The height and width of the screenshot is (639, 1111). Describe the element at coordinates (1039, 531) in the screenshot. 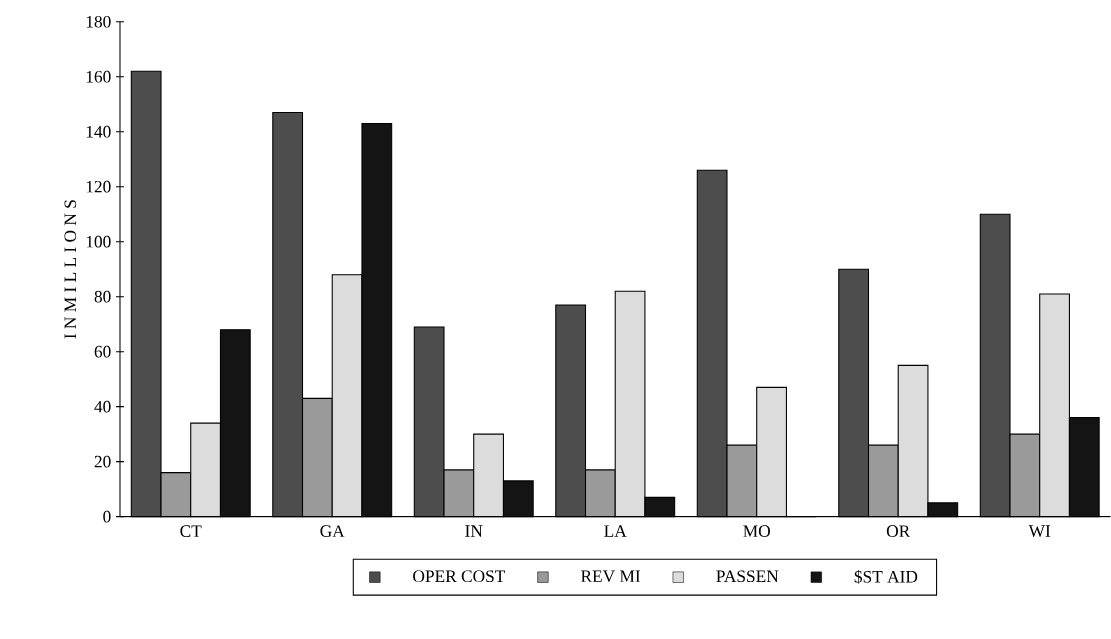

I see `x-tick-label: WI` at that location.